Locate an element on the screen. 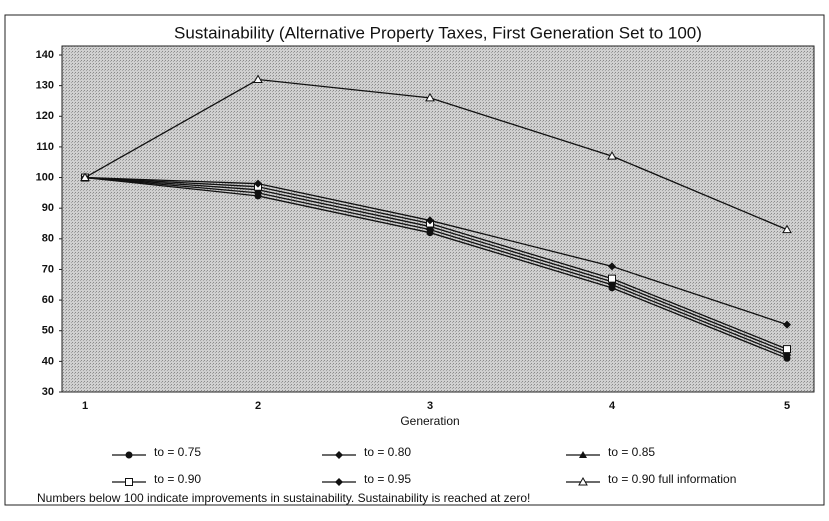 The width and height of the screenshot is (829, 521). y-tick-label: 120 is located at coordinates (45, 116).